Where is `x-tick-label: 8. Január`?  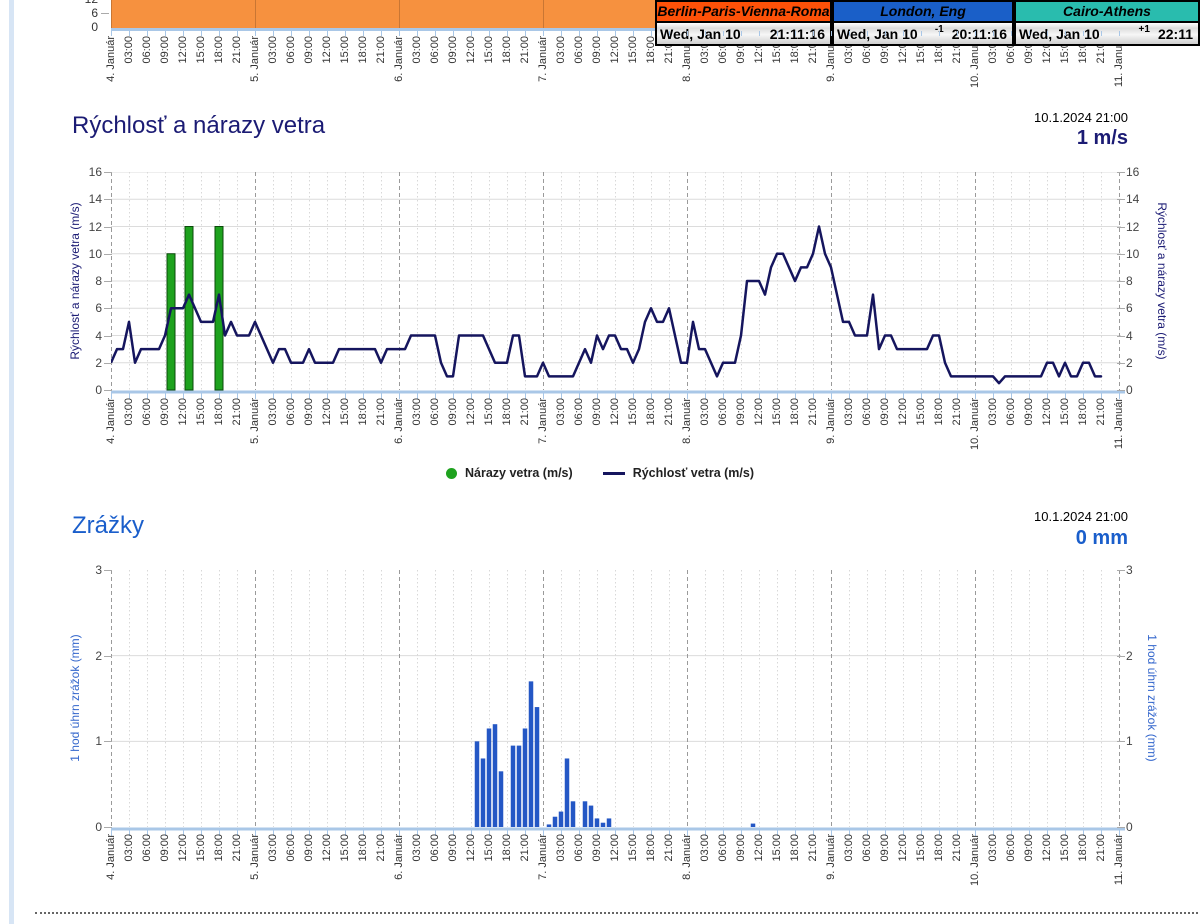 x-tick-label: 8. Január is located at coordinates (687, 421).